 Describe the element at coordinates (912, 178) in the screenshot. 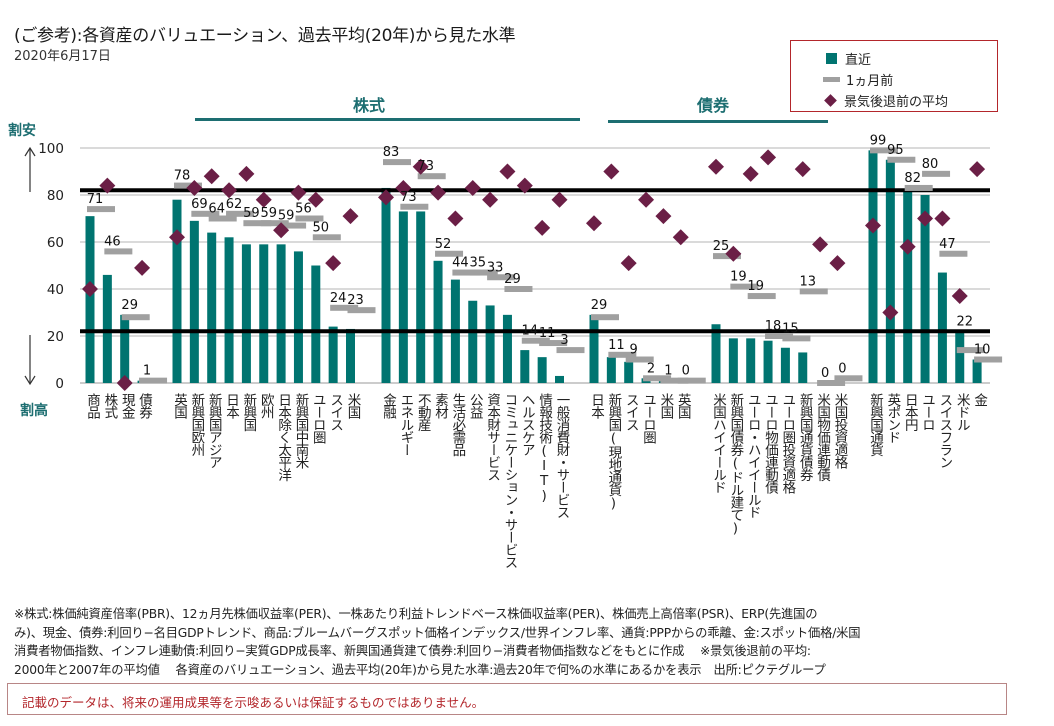

I see `data-label: 82` at that location.